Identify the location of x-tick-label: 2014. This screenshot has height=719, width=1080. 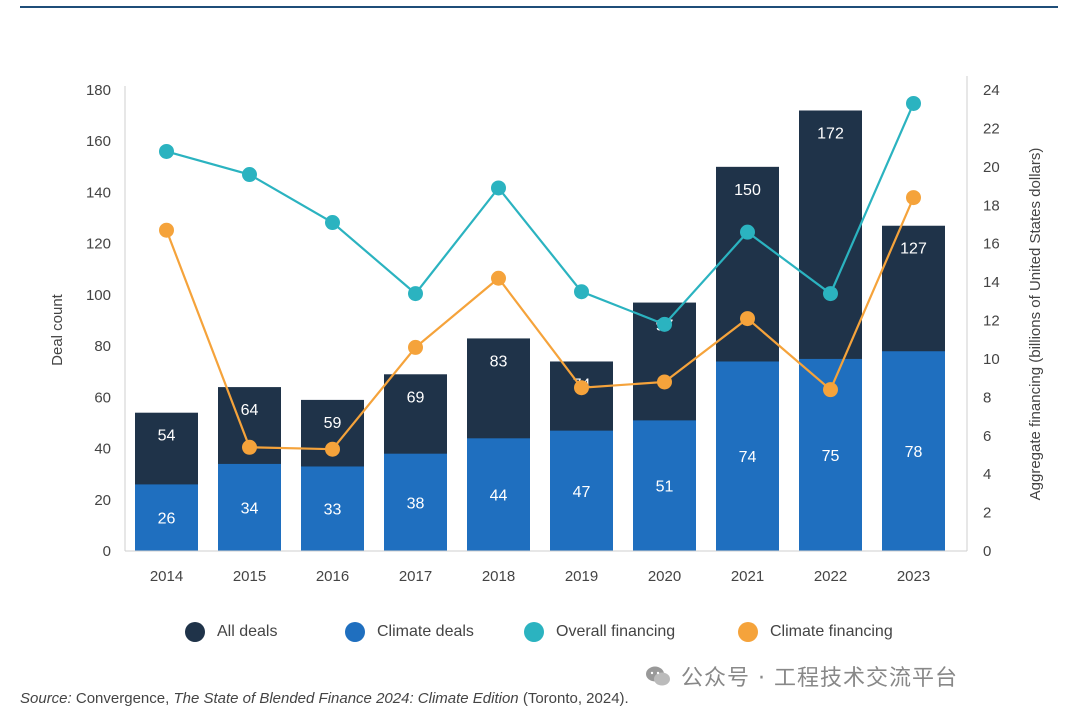
(166, 576).